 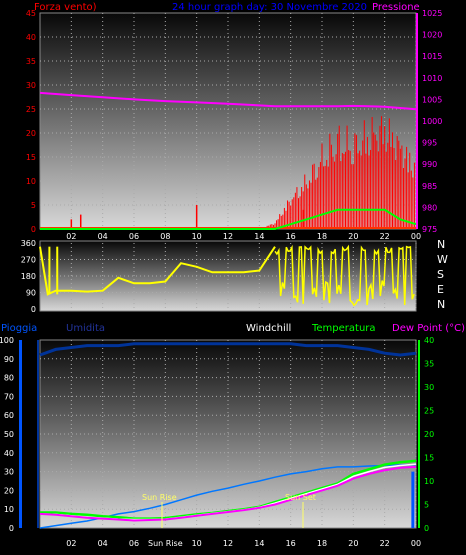 I want to click on y-tick-label: 1005, so click(x=432, y=99).